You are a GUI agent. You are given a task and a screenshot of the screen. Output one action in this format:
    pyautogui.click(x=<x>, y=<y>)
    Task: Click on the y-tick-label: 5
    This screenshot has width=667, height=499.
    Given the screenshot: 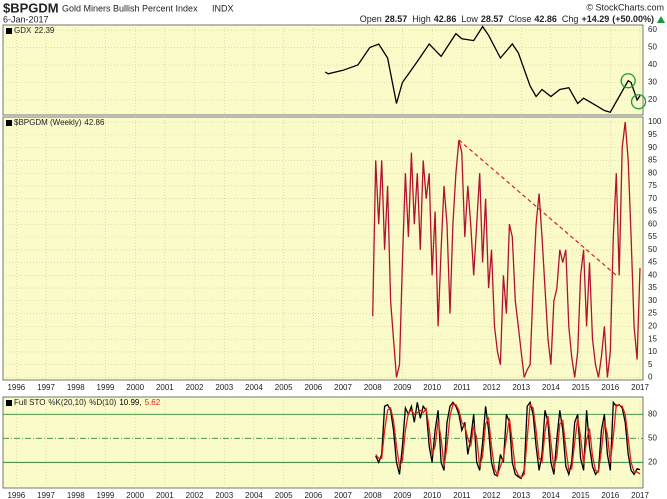 What is the action you would take?
    pyautogui.click(x=650, y=364)
    